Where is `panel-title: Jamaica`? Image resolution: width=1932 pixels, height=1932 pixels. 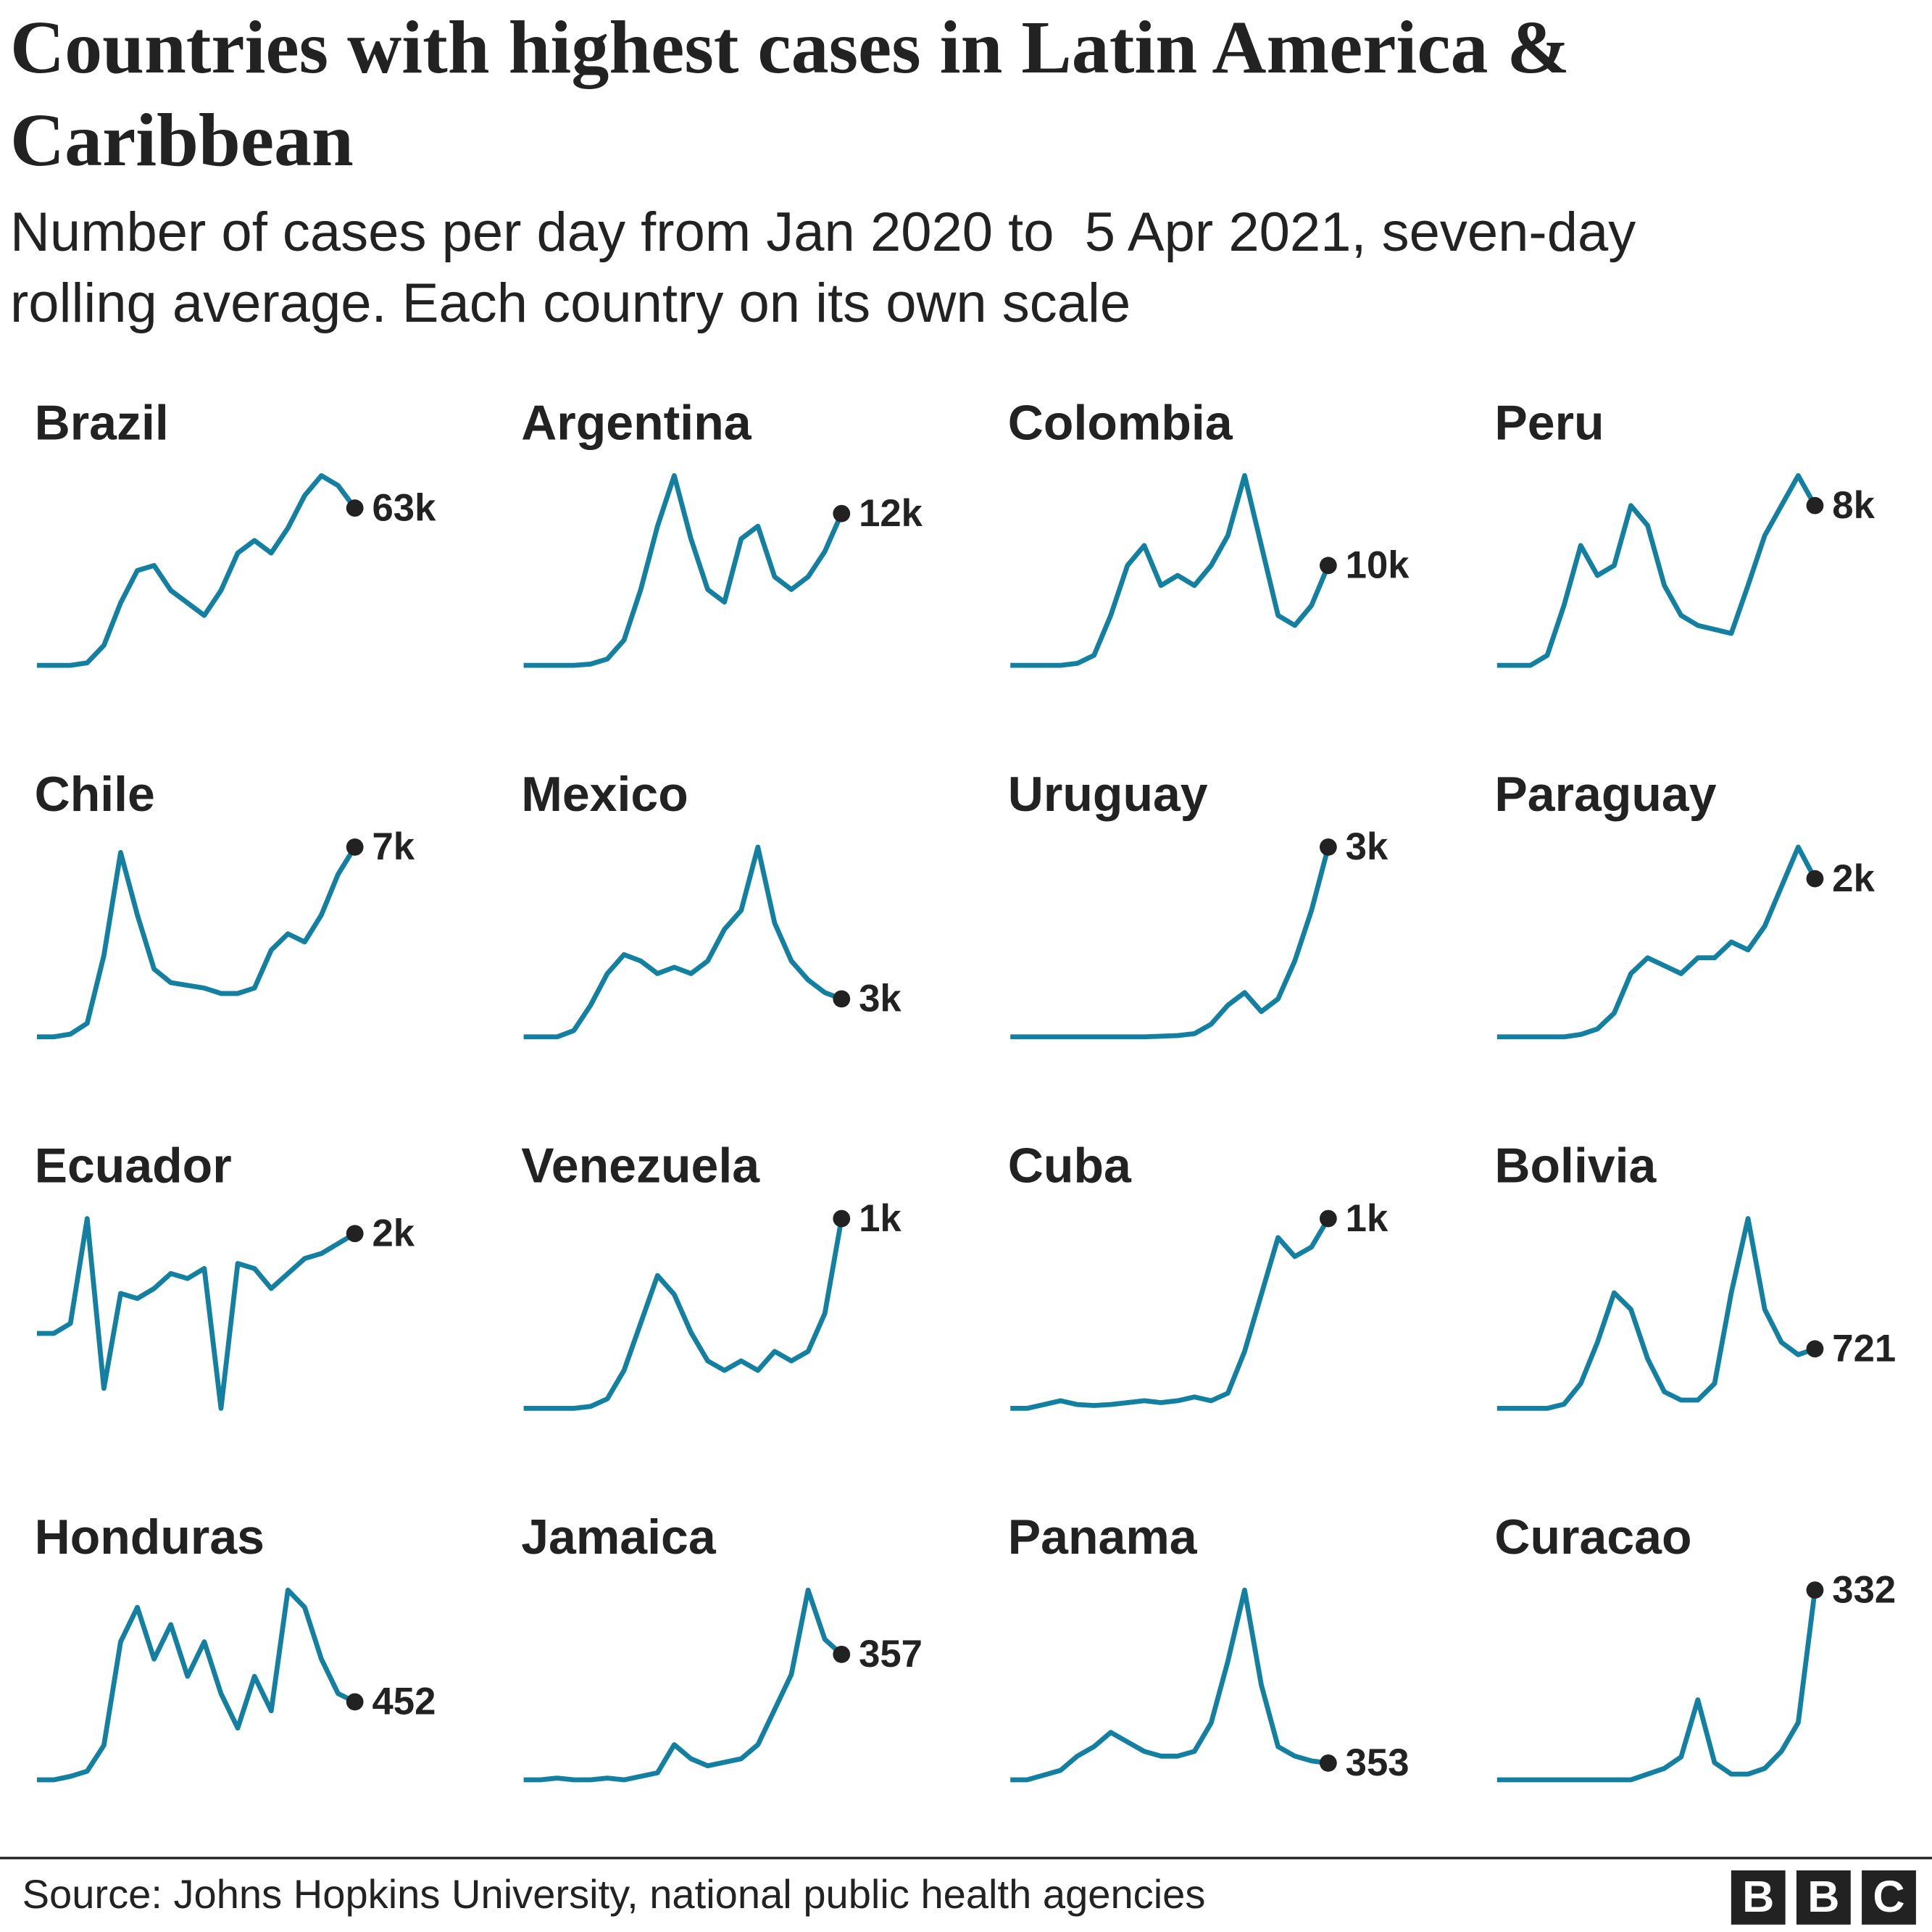
panel-title: Jamaica is located at coordinates (619, 1538).